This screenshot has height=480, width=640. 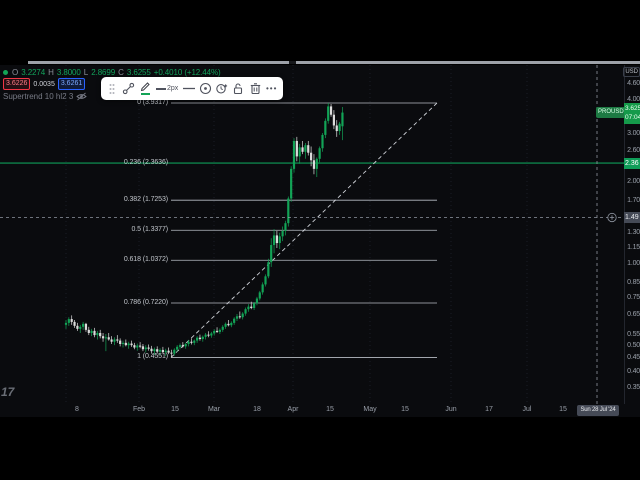 I want to click on dot-circle-icon, so click(x=205, y=88).